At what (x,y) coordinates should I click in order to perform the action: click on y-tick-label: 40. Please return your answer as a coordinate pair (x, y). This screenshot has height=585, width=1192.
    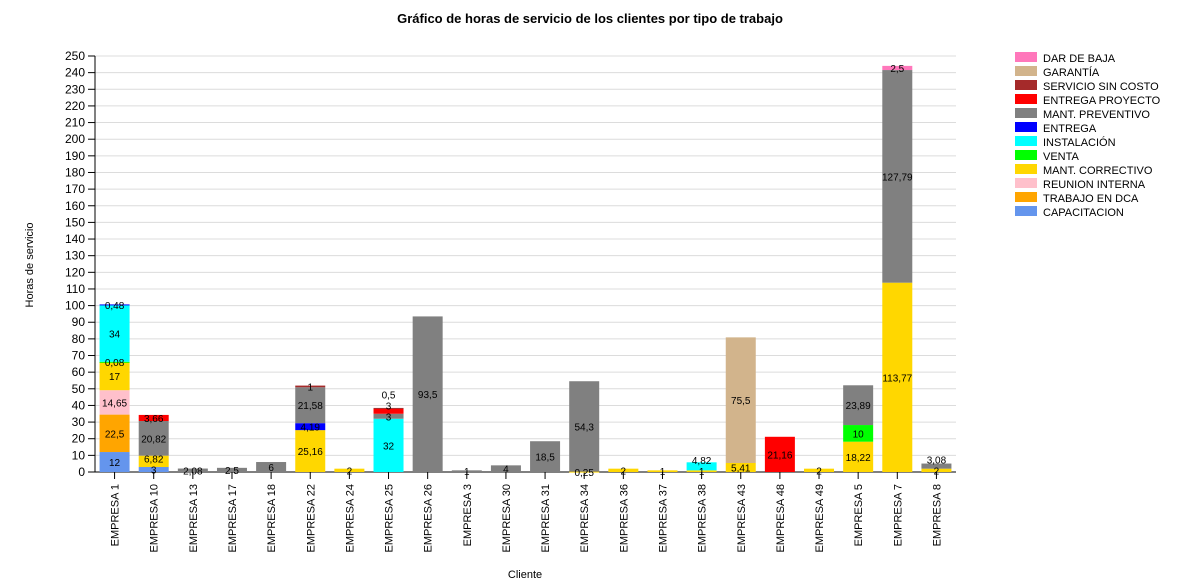
    Looking at the image, I should click on (79, 405).